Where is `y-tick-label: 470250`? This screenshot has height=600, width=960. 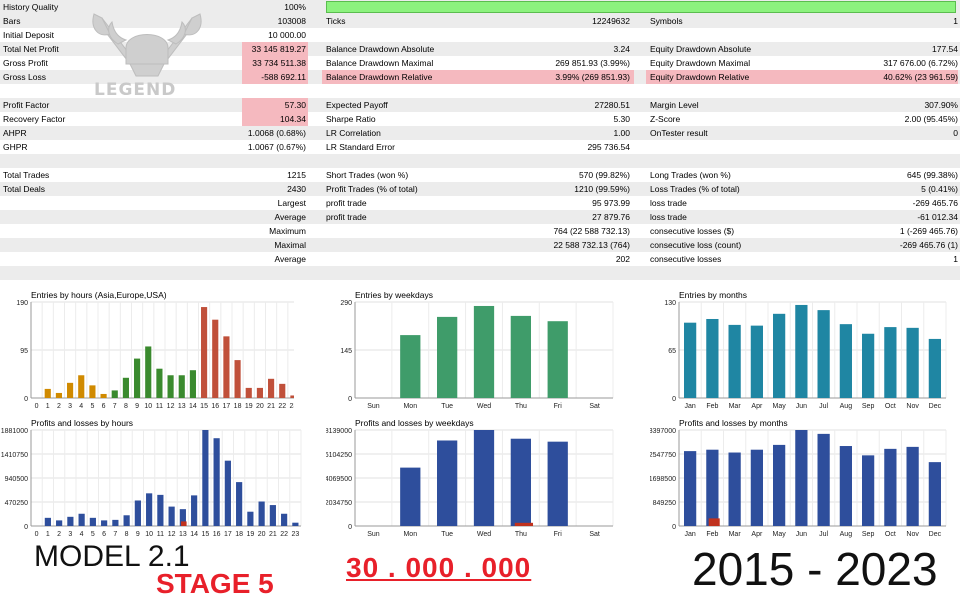 y-tick-label: 470250 is located at coordinates (16, 503).